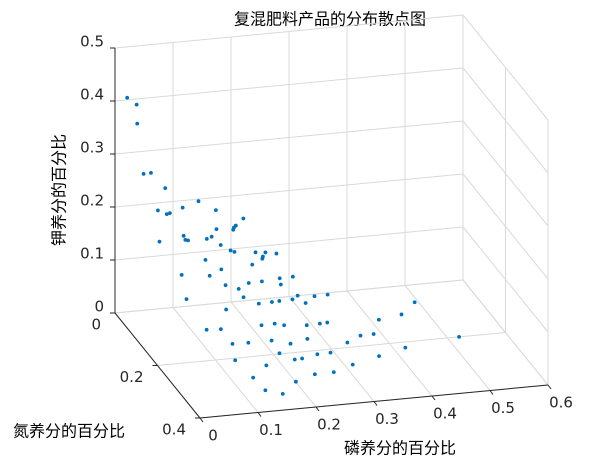  I want to click on chart-title: 复混肥料产品的分布散点图, so click(330, 19).